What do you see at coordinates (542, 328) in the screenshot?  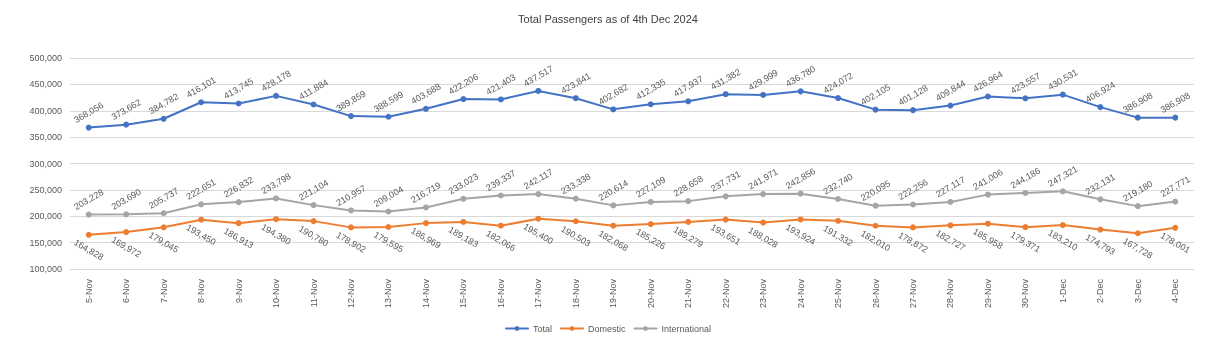 I see `legend-label: Total` at bounding box center [542, 328].